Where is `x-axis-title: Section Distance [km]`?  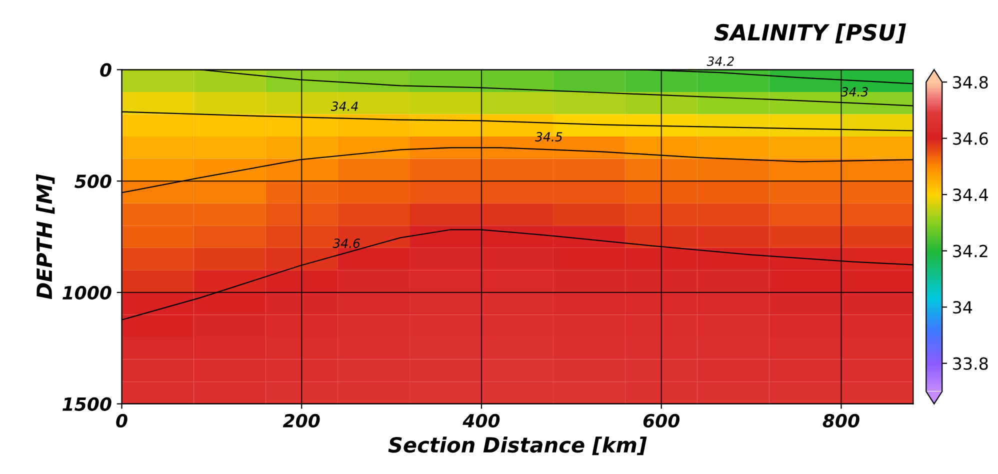
x-axis-title: Section Distance [km] is located at coordinates (517, 446).